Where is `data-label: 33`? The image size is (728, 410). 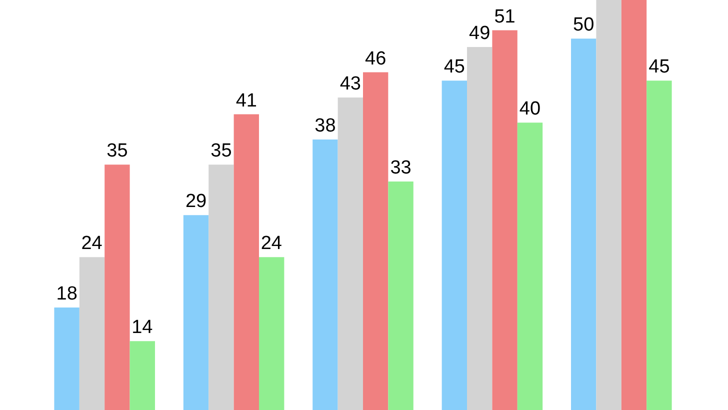 data-label: 33 is located at coordinates (401, 167).